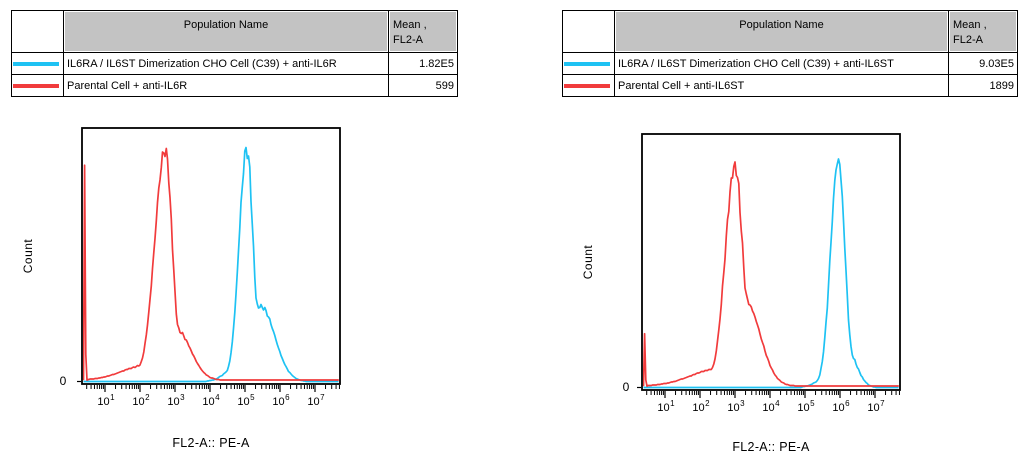 The height and width of the screenshot is (465, 1021). What do you see at coordinates (781, 85) in the screenshot?
I see `population-name: Parental Cell + anti-IL6ST` at bounding box center [781, 85].